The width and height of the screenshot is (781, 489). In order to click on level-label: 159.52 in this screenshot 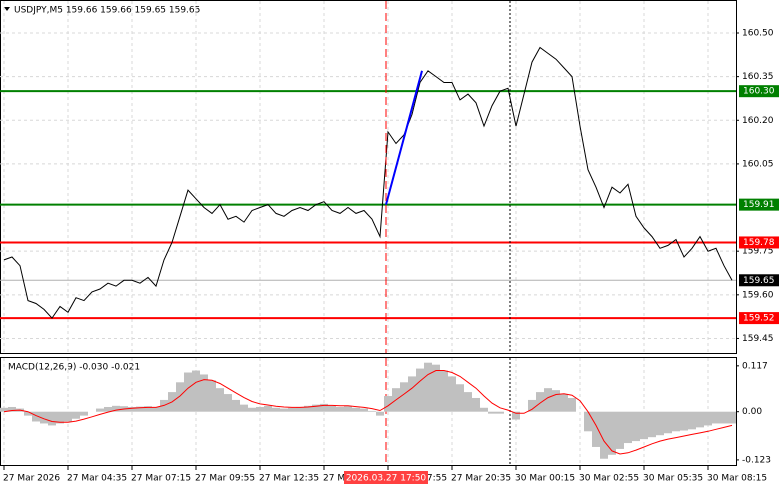, I will do `click(759, 319)`.